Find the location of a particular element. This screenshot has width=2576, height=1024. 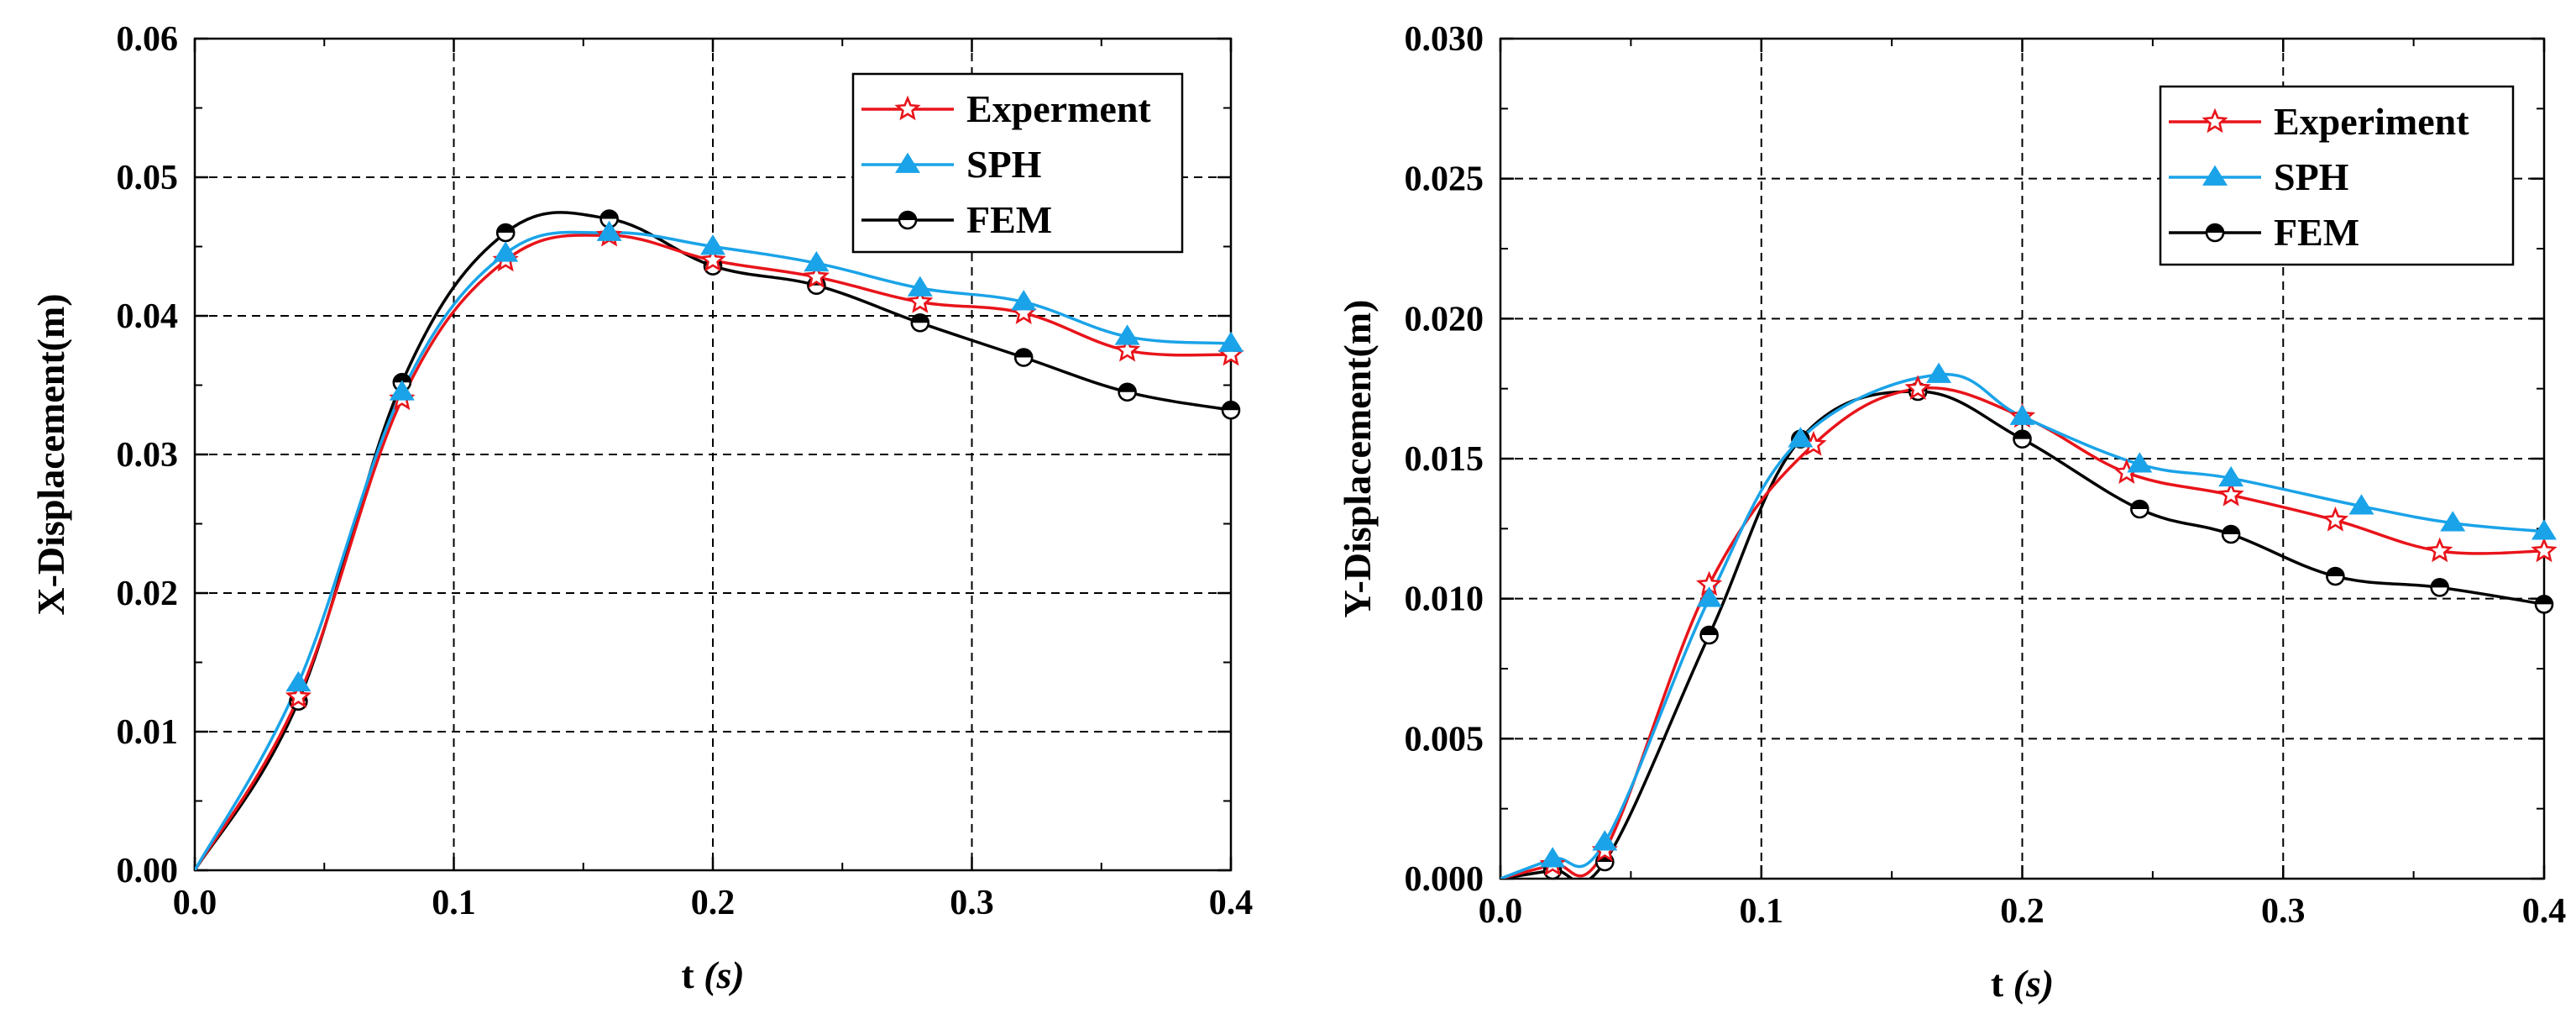

legend-marker-fill is located at coordinates (2215, 228).